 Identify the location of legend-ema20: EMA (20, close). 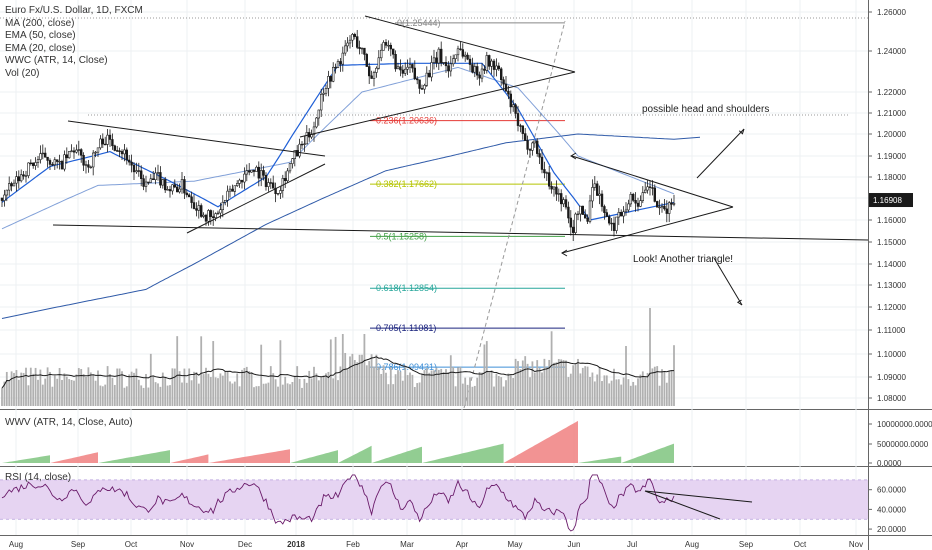
(40, 48).